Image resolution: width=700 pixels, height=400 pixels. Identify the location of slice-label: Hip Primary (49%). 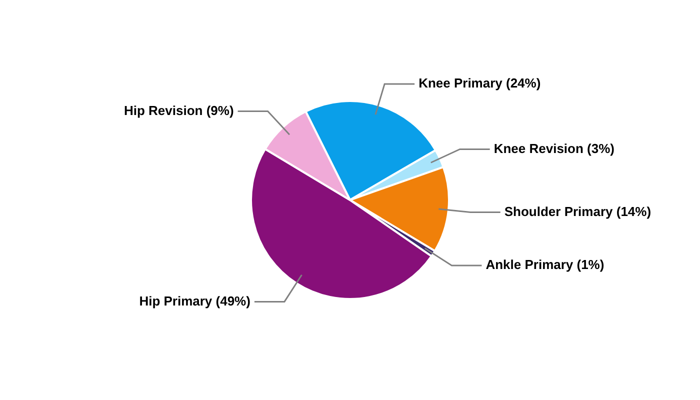
(194, 300).